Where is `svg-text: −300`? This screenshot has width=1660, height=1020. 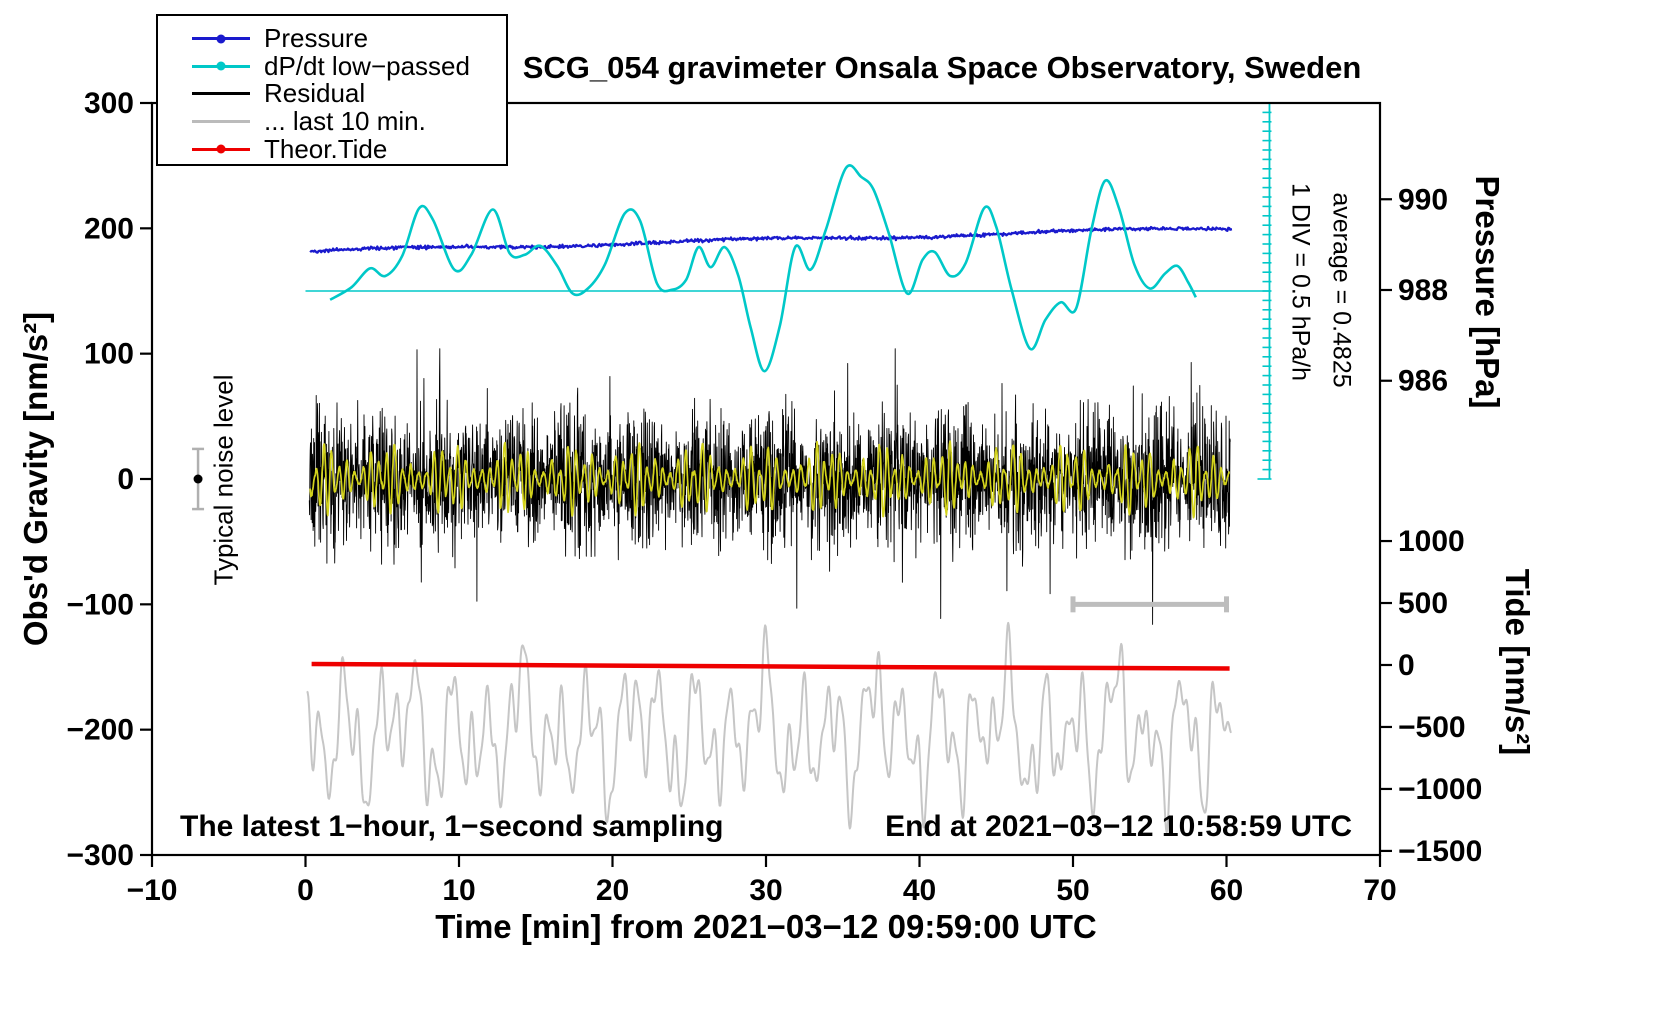
svg-text: −300 is located at coordinates (100, 855).